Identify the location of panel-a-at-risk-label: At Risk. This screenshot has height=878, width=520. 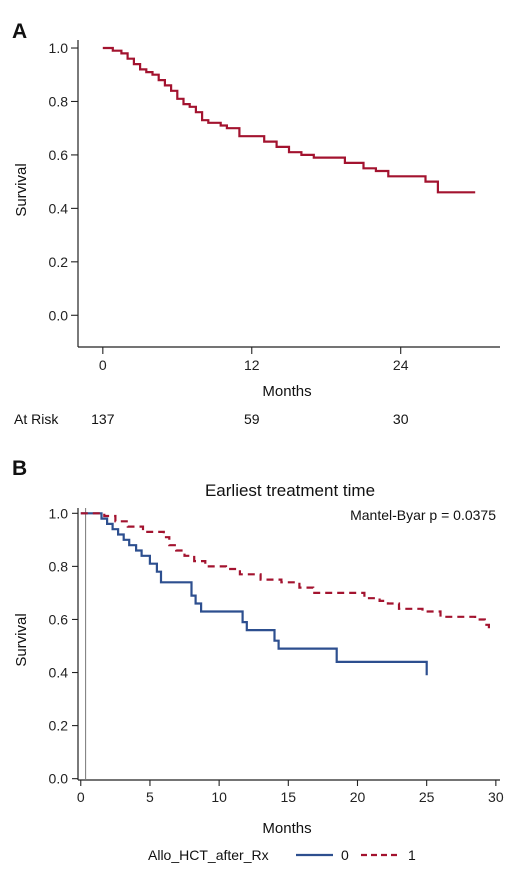
(36, 419).